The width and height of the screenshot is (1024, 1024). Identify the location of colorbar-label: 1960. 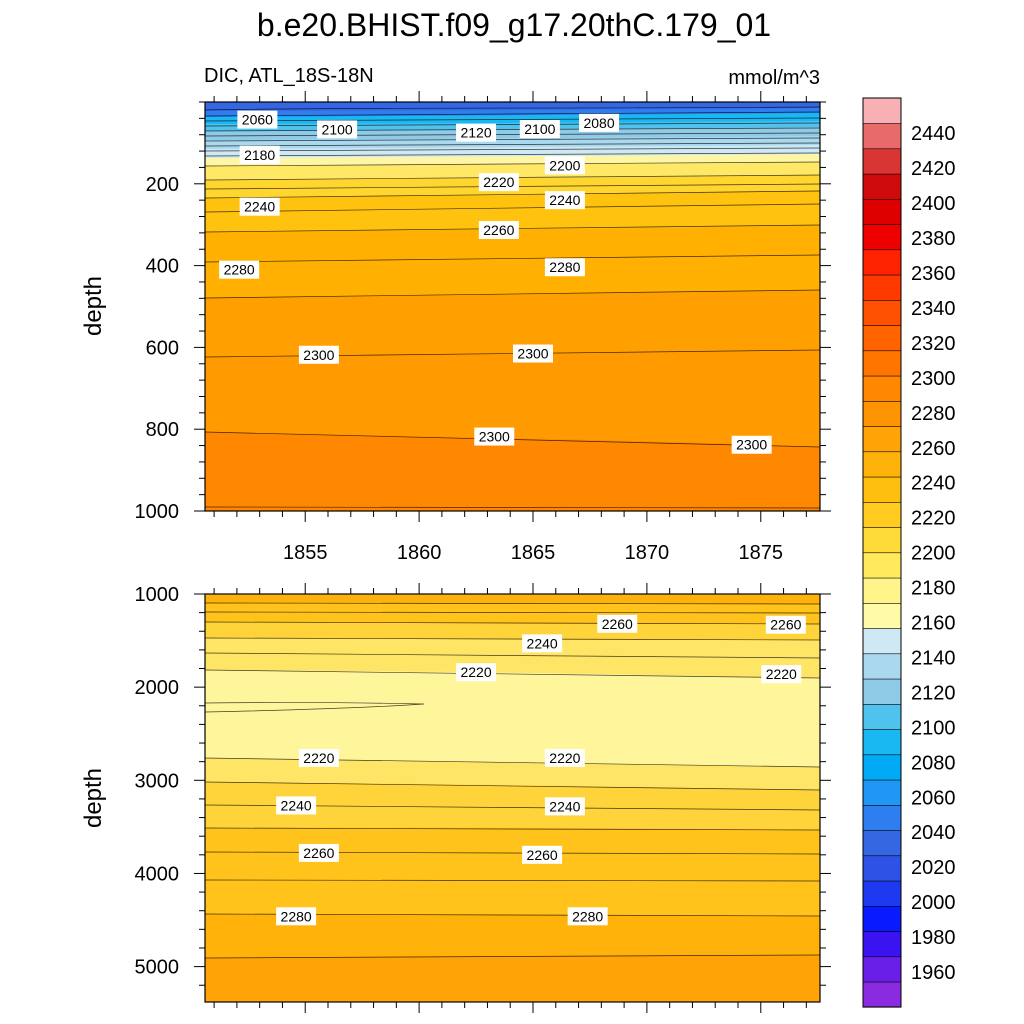
(933, 973).